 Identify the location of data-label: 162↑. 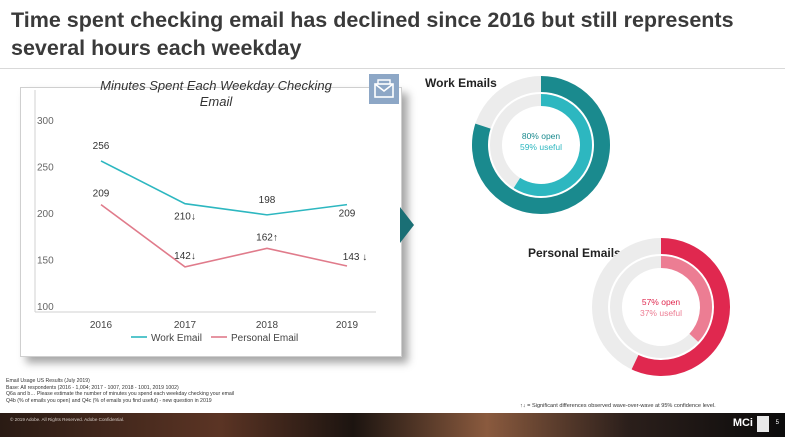
(267, 237).